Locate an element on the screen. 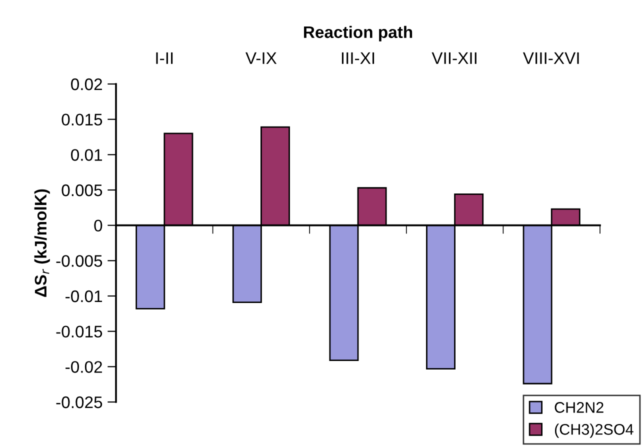  x-tick-label: VIII-XVI is located at coordinates (550, 58).